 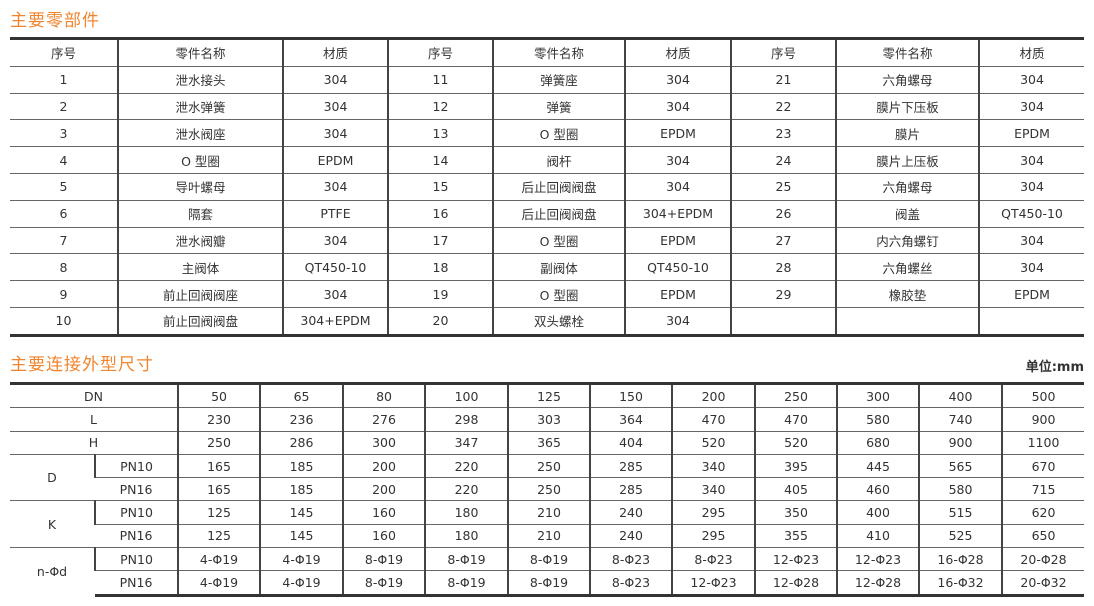 I want to click on table-cell: 340, so click(x=713, y=465).